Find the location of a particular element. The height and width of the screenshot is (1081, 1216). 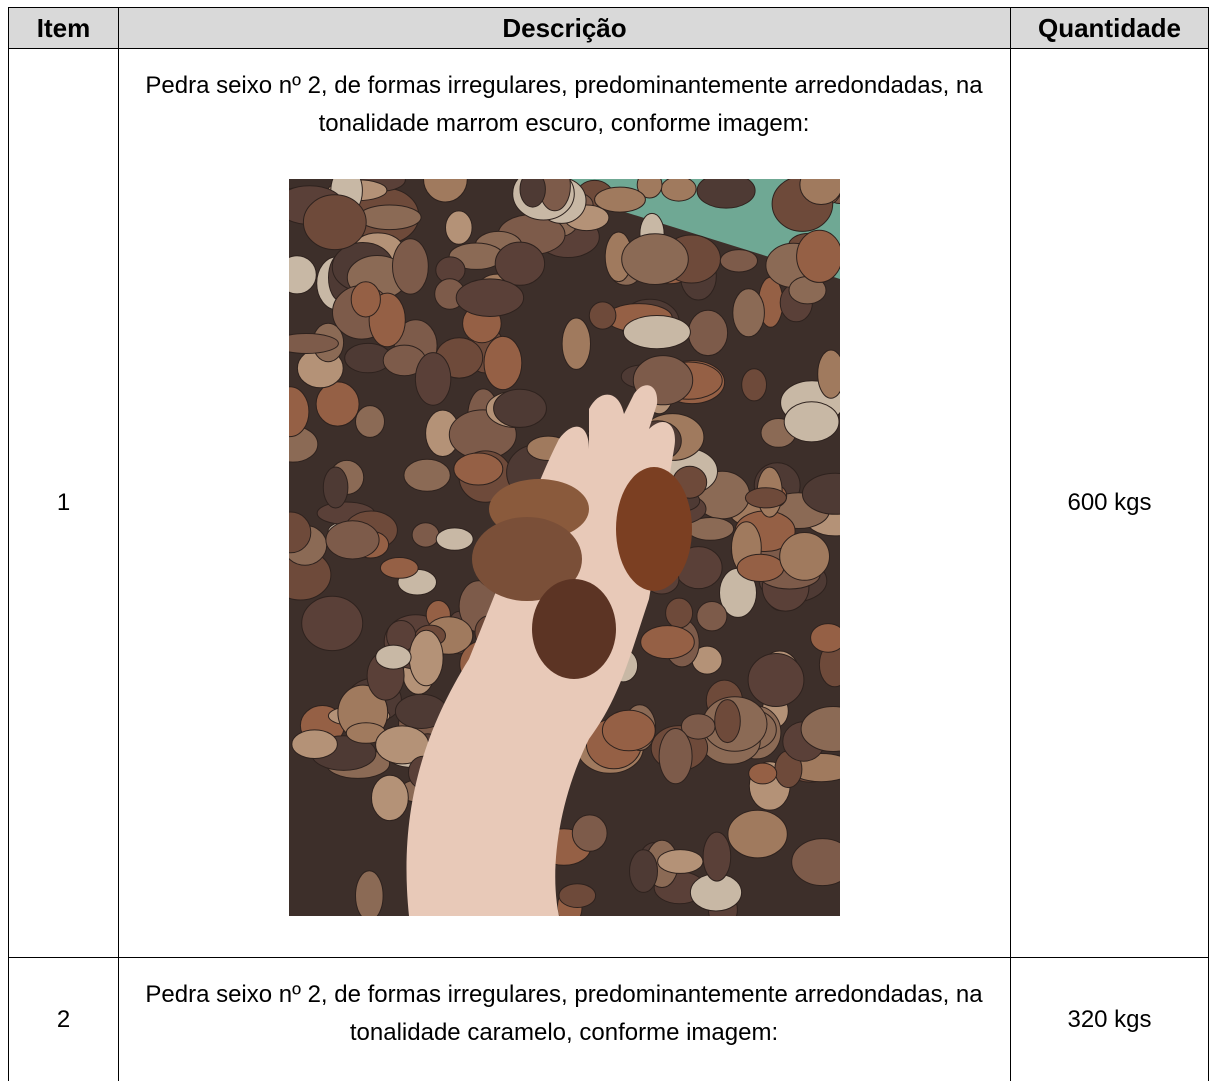

header-cell: Quantidade is located at coordinates (1109, 28).